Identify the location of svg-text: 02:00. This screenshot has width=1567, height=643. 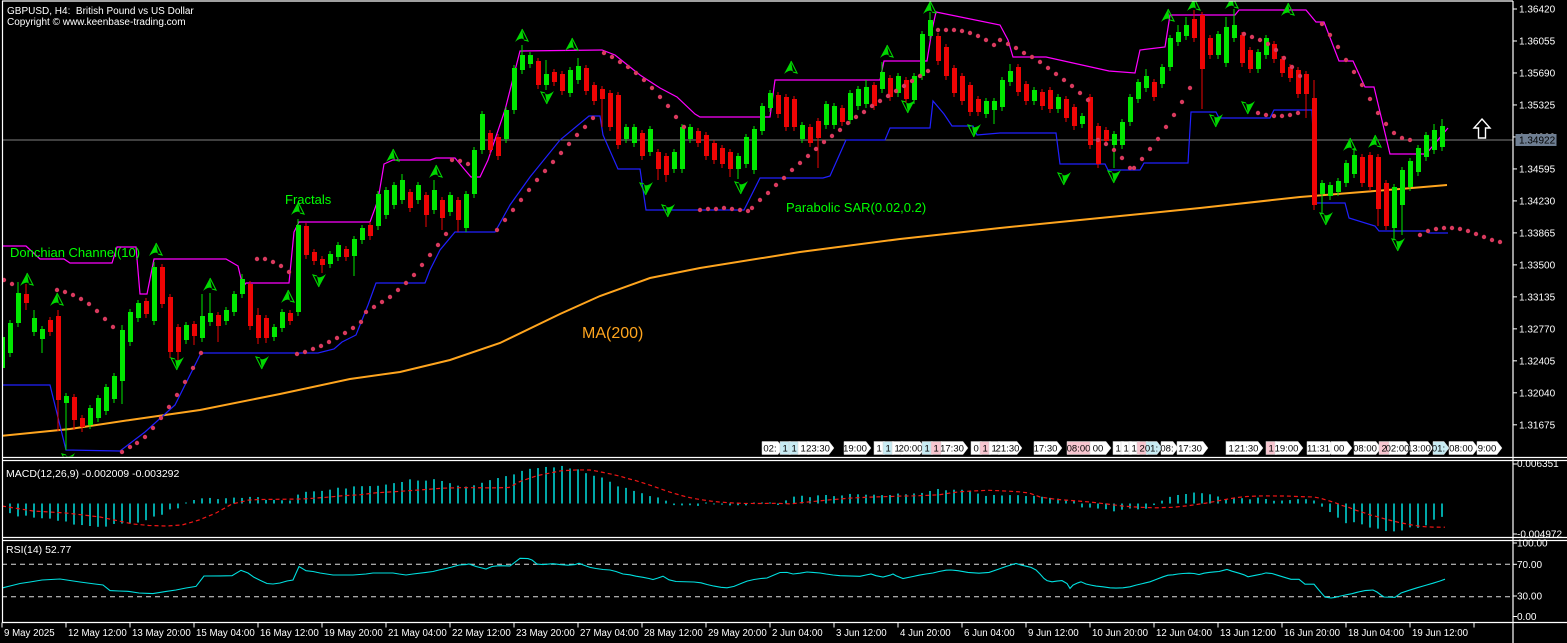
(1398, 449).